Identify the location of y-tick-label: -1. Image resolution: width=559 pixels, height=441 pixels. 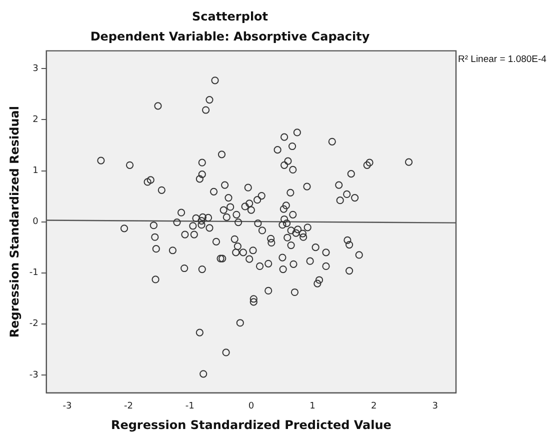
(33, 273).